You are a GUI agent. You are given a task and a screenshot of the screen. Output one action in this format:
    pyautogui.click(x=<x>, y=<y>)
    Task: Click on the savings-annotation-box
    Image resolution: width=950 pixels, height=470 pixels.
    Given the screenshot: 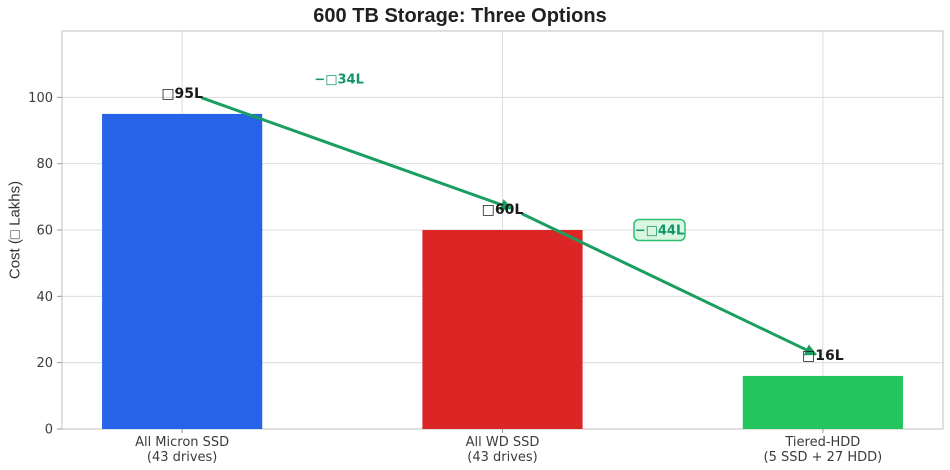 What is the action you would take?
    pyautogui.click(x=659, y=230)
    